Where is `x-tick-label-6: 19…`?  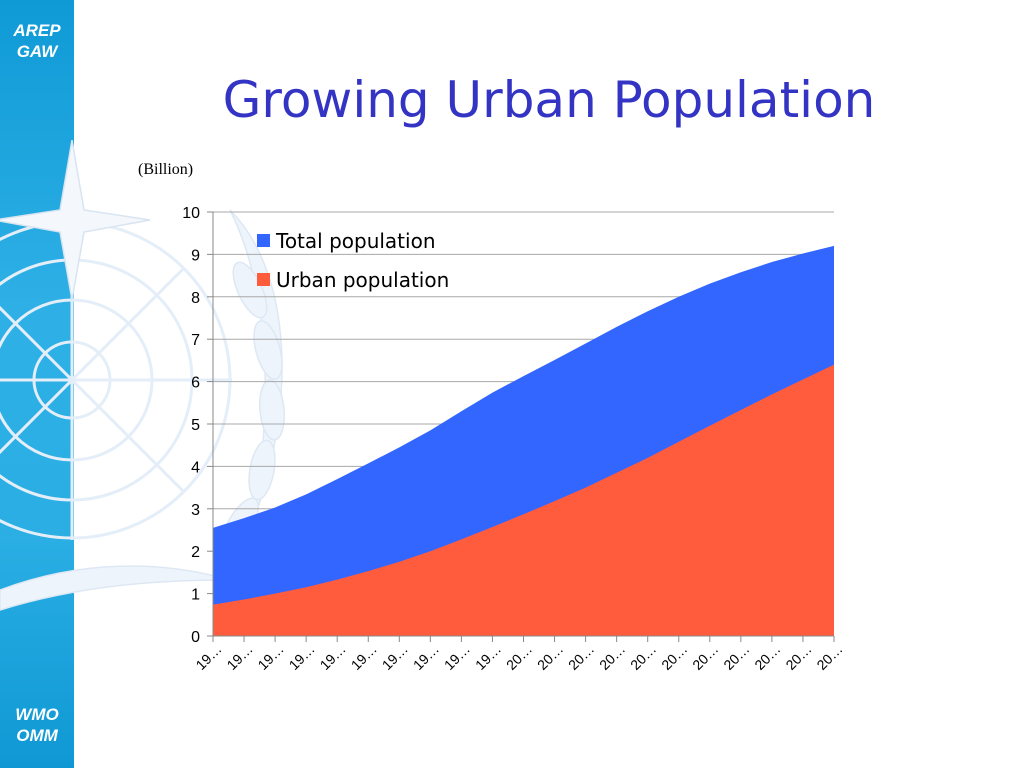
x-tick-label-6: 19… is located at coordinates (395, 657).